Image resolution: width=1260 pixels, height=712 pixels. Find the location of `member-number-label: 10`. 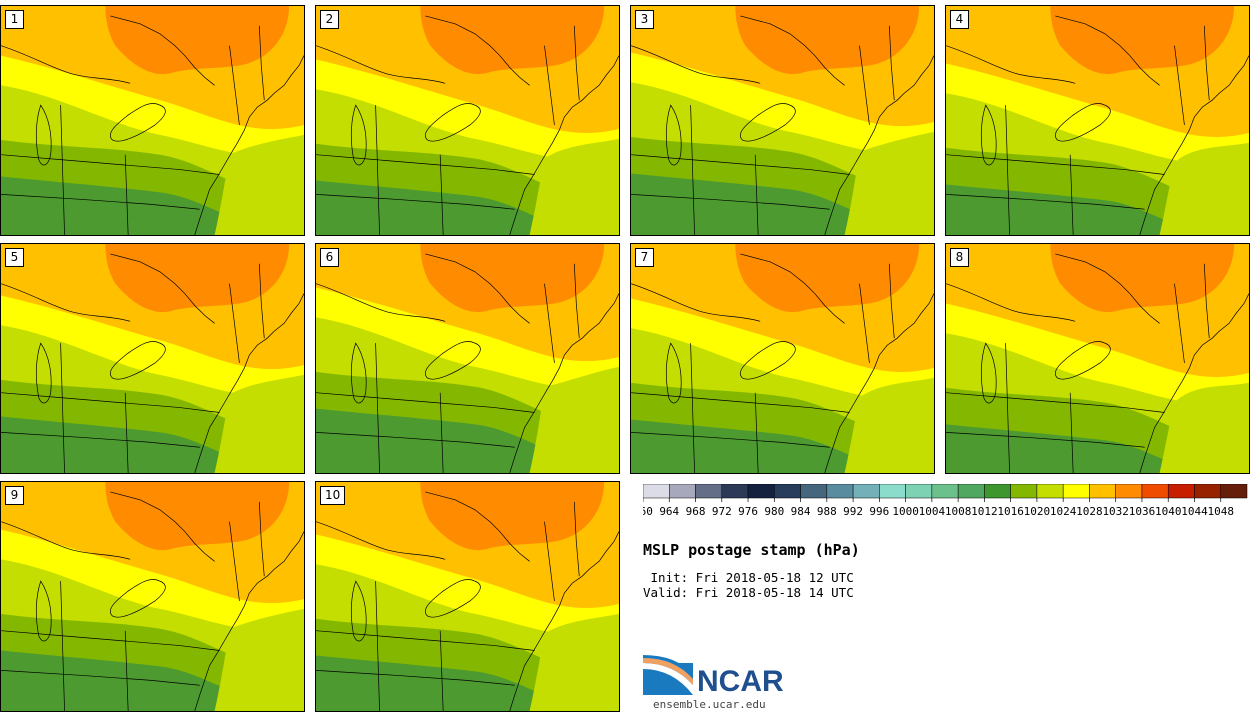

member-number-label: 10 is located at coordinates (333, 495).